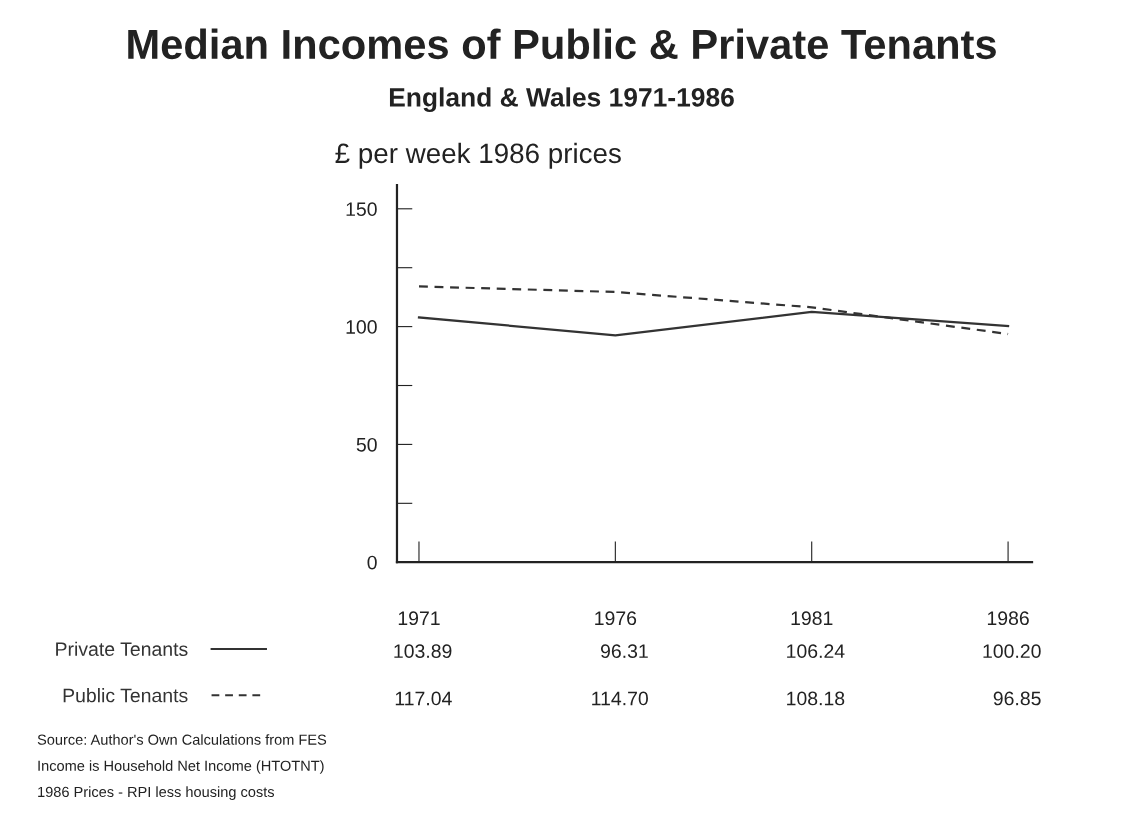 The width and height of the screenshot is (1123, 816). I want to click on x-tick-label: 1976, so click(616, 618).